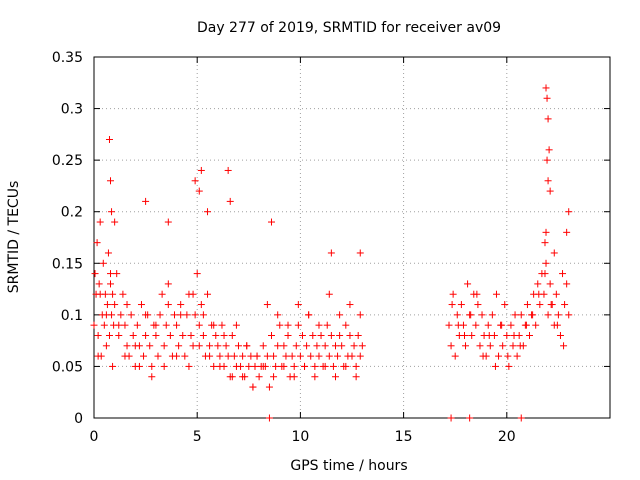  I want to click on x-tick-label: 15, so click(404, 437).